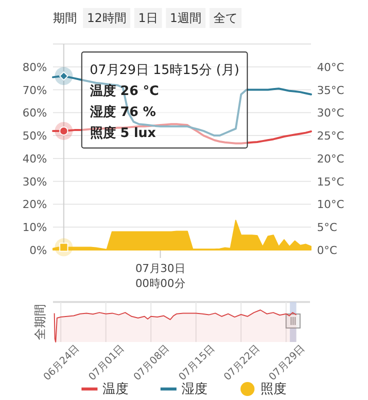  Describe the element at coordinates (34, 136) in the screenshot. I see `y-tick-label: 50%` at that location.